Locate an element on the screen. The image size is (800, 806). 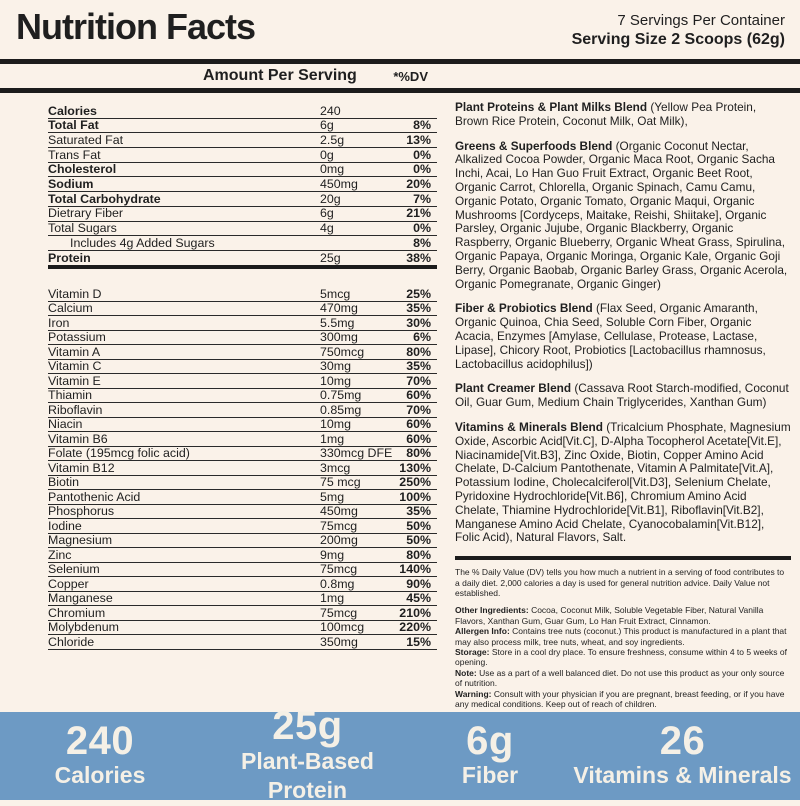
nutrient-daily-value: 13% is located at coordinates (418, 140).